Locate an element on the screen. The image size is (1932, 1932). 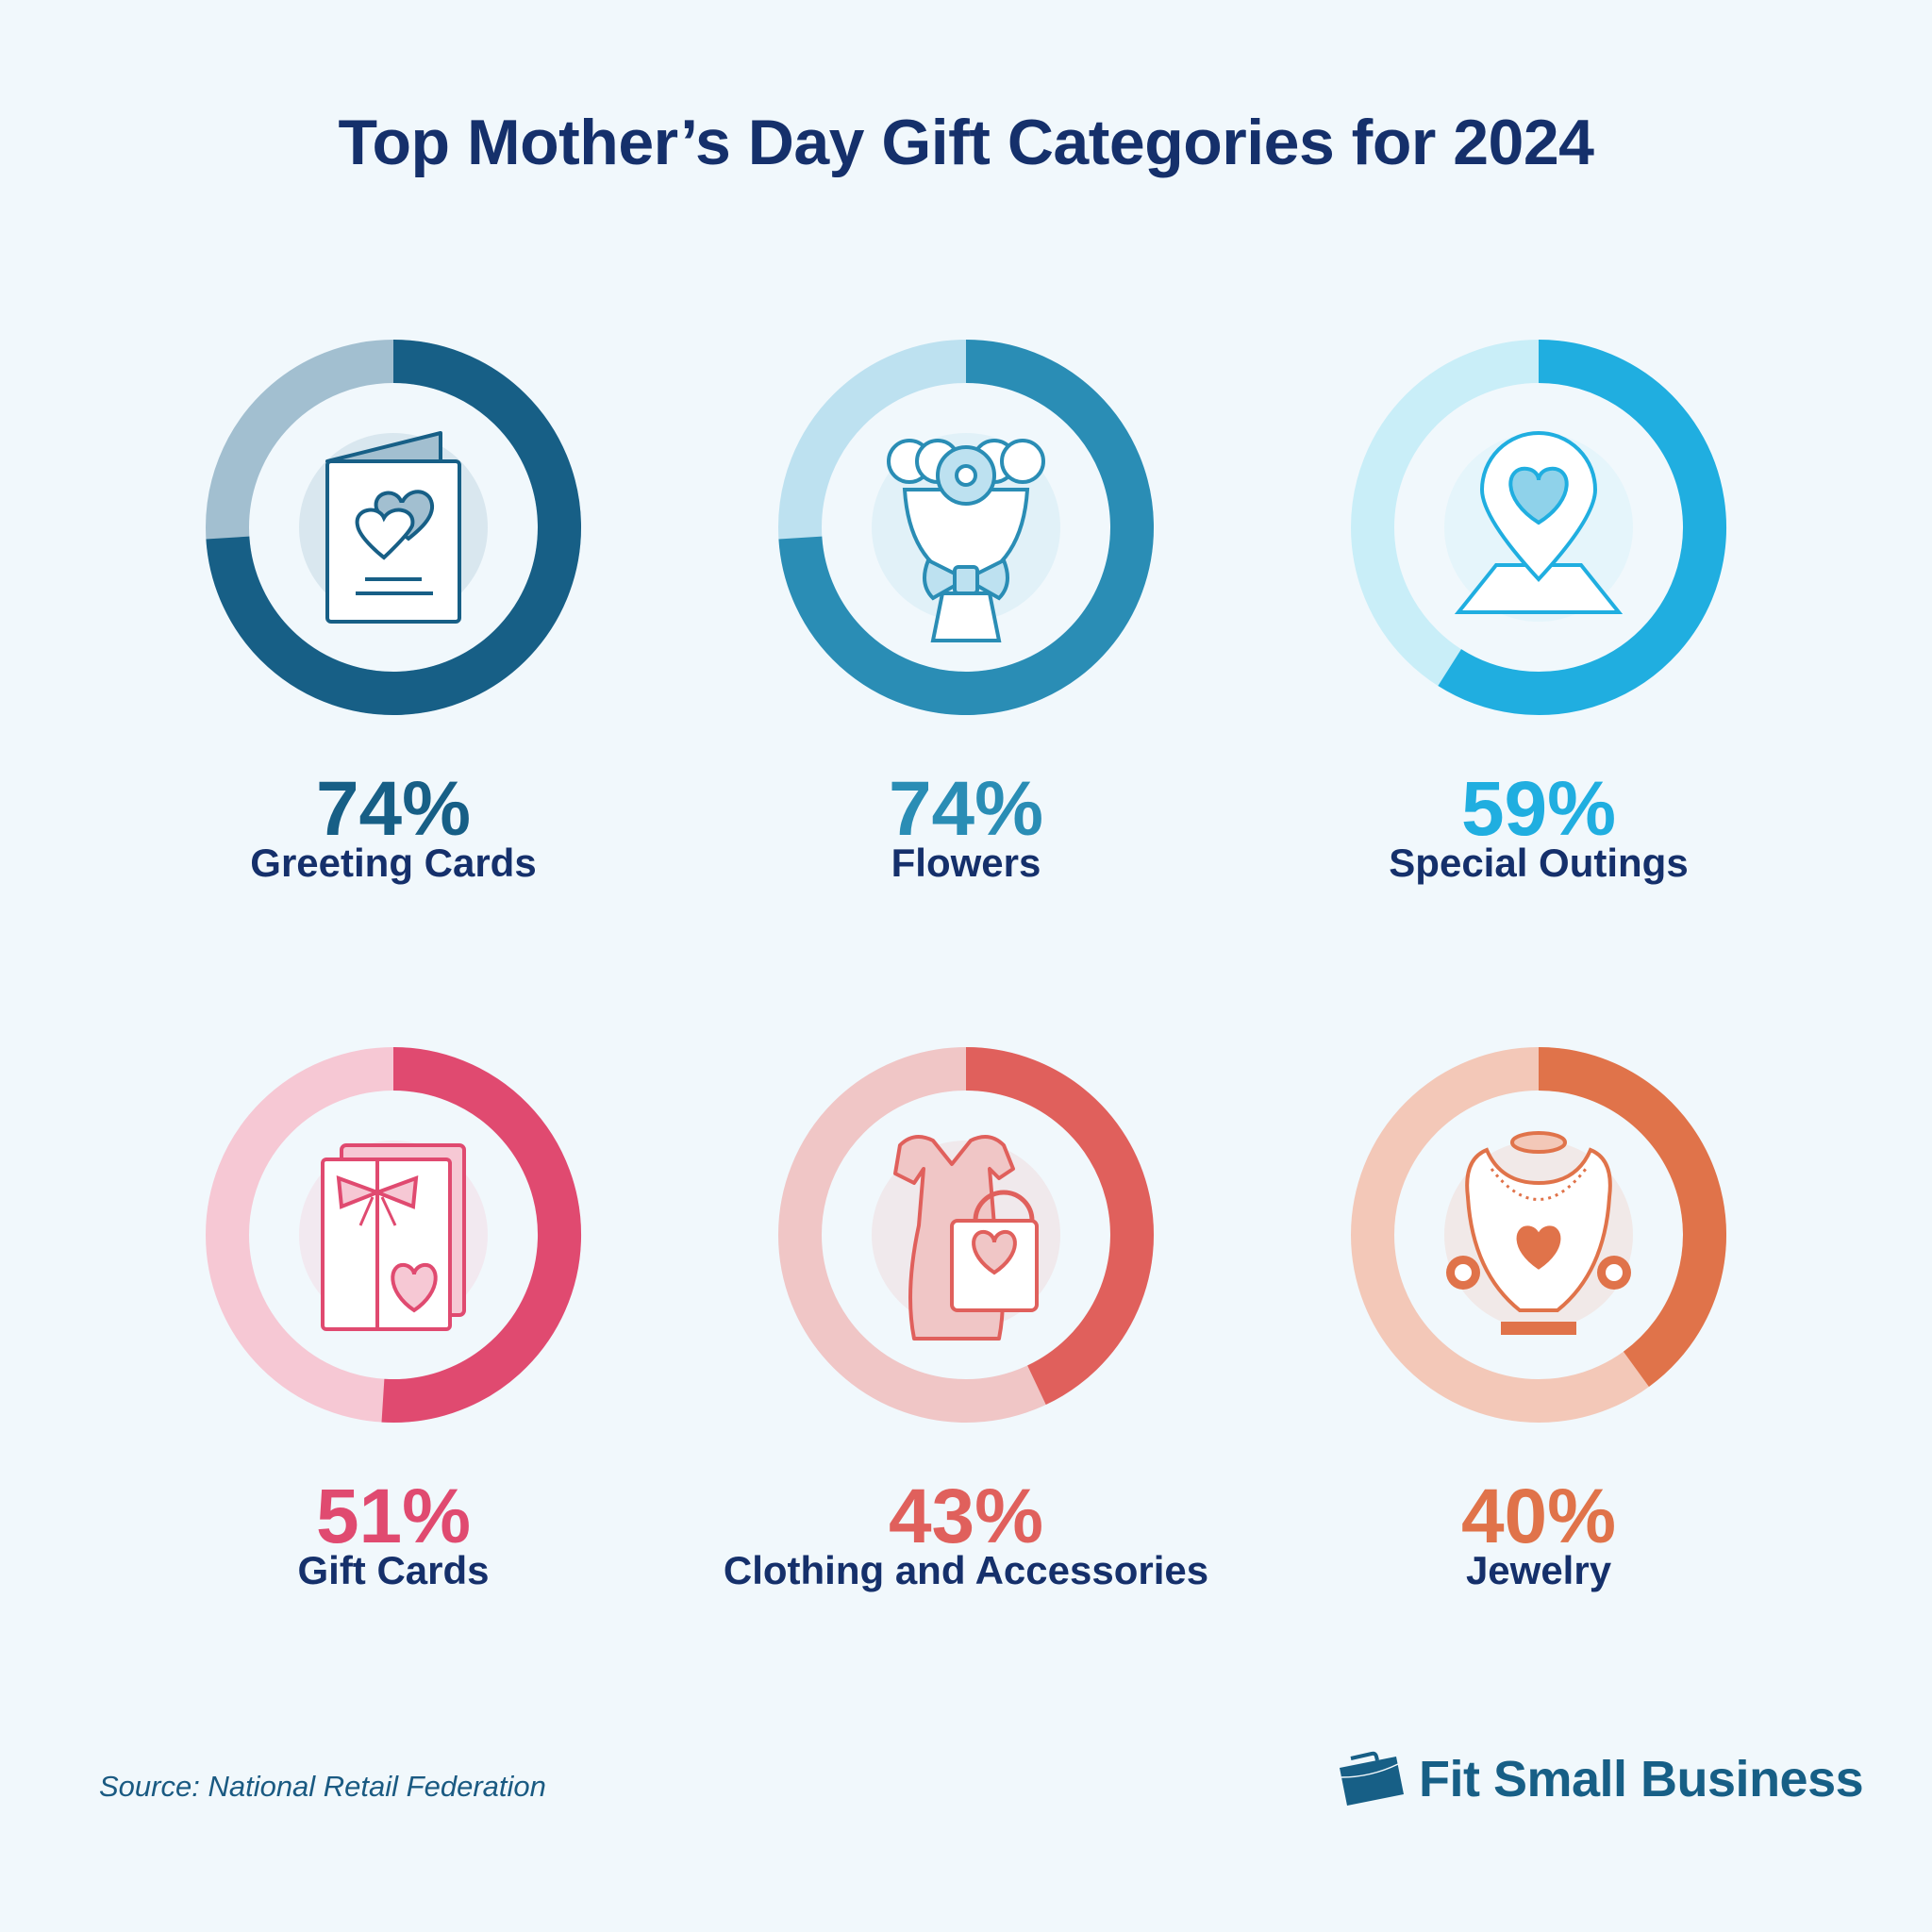
necklace-icon is located at coordinates (1539, 1233).